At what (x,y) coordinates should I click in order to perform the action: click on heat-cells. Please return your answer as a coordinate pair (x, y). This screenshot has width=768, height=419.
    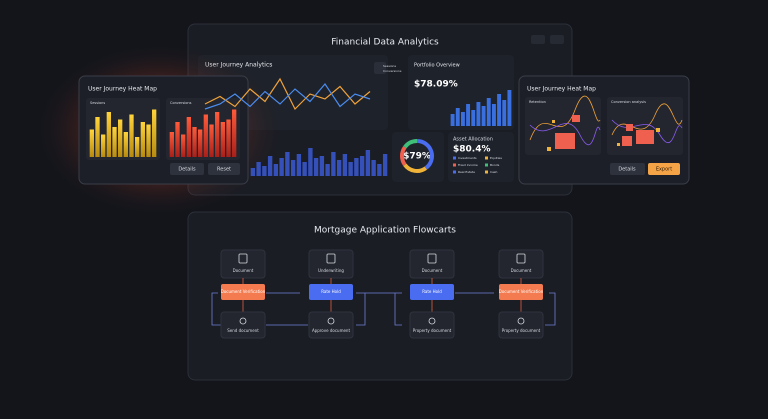
    Looking at the image, I should click on (604, 132).